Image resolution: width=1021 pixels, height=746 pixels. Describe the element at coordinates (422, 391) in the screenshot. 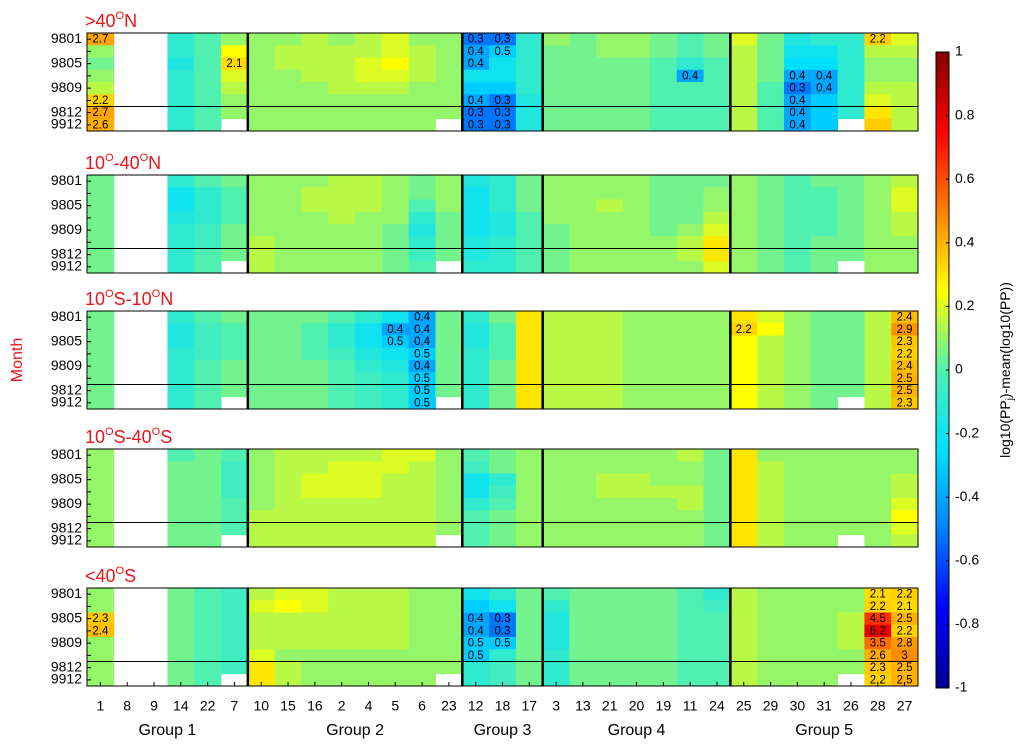

I see `cell-annotation: 0.5` at that location.